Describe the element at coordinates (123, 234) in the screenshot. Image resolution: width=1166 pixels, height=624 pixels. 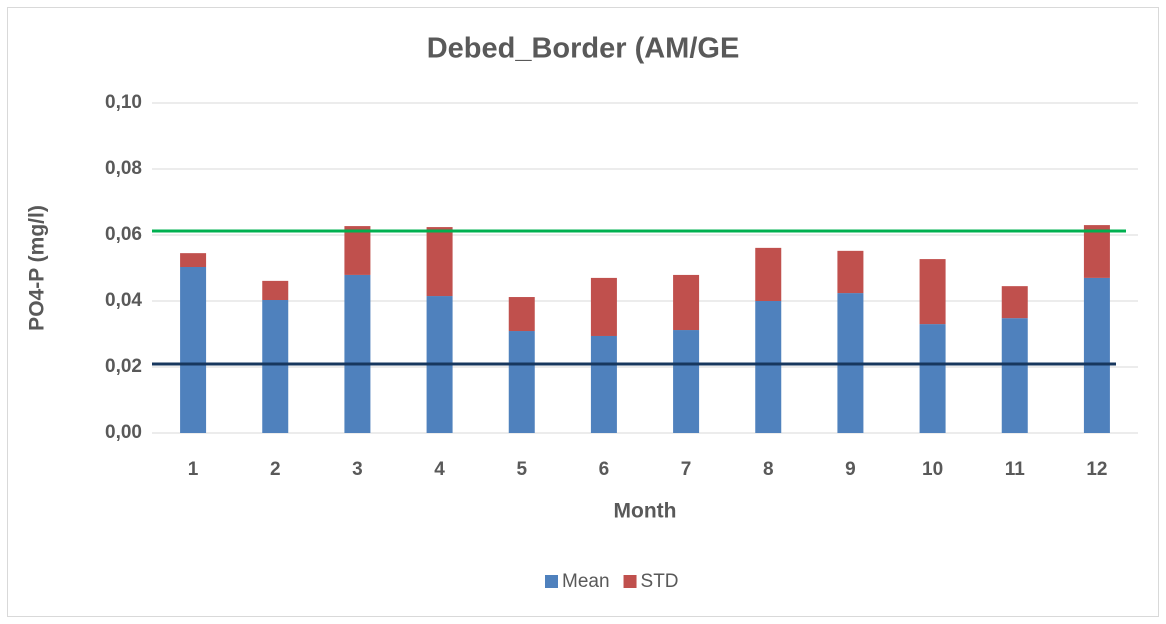
I see `y-tick-label: 0,06` at that location.